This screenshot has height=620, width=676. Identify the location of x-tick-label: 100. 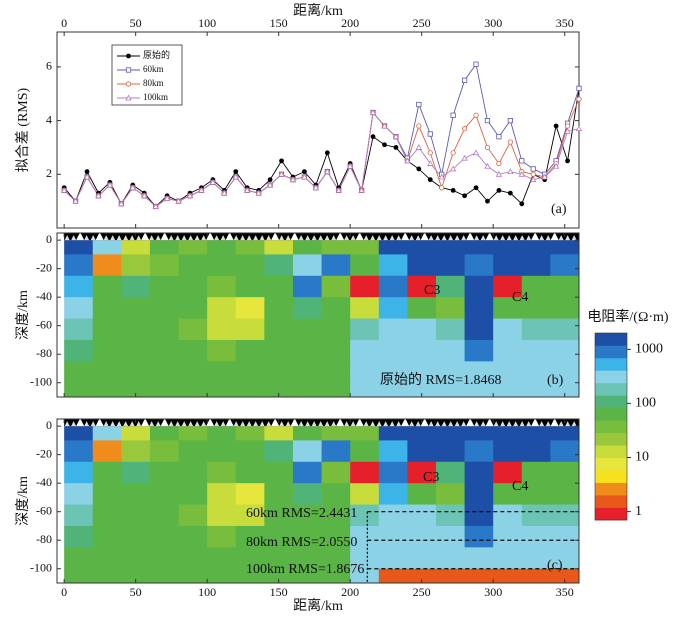
(207, 23).